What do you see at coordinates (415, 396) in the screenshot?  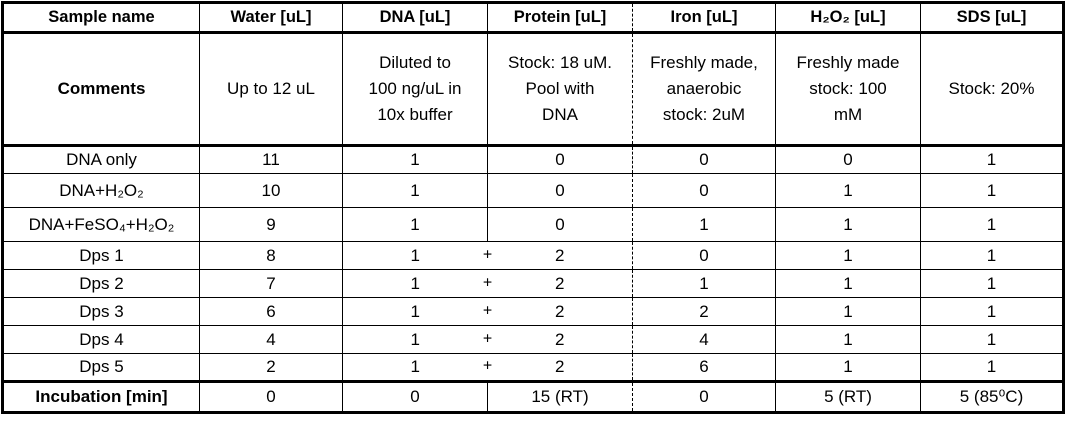 I see `dna-incubation-cell: 0` at bounding box center [415, 396].